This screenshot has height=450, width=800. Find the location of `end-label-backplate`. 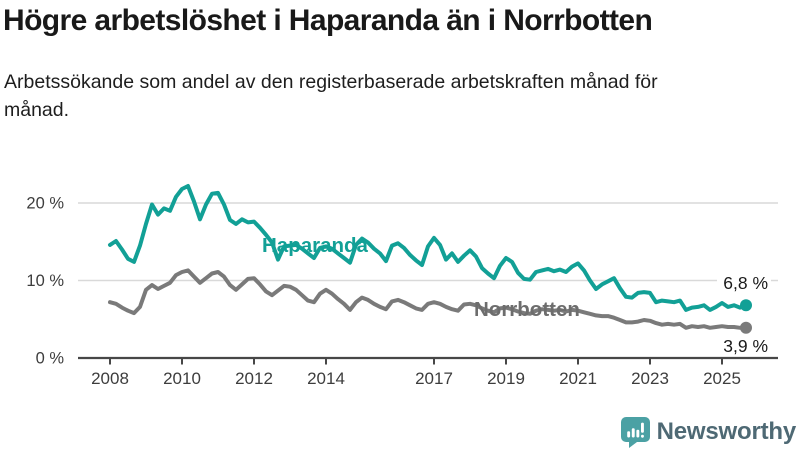

end-label-backplate is located at coordinates (744, 281).